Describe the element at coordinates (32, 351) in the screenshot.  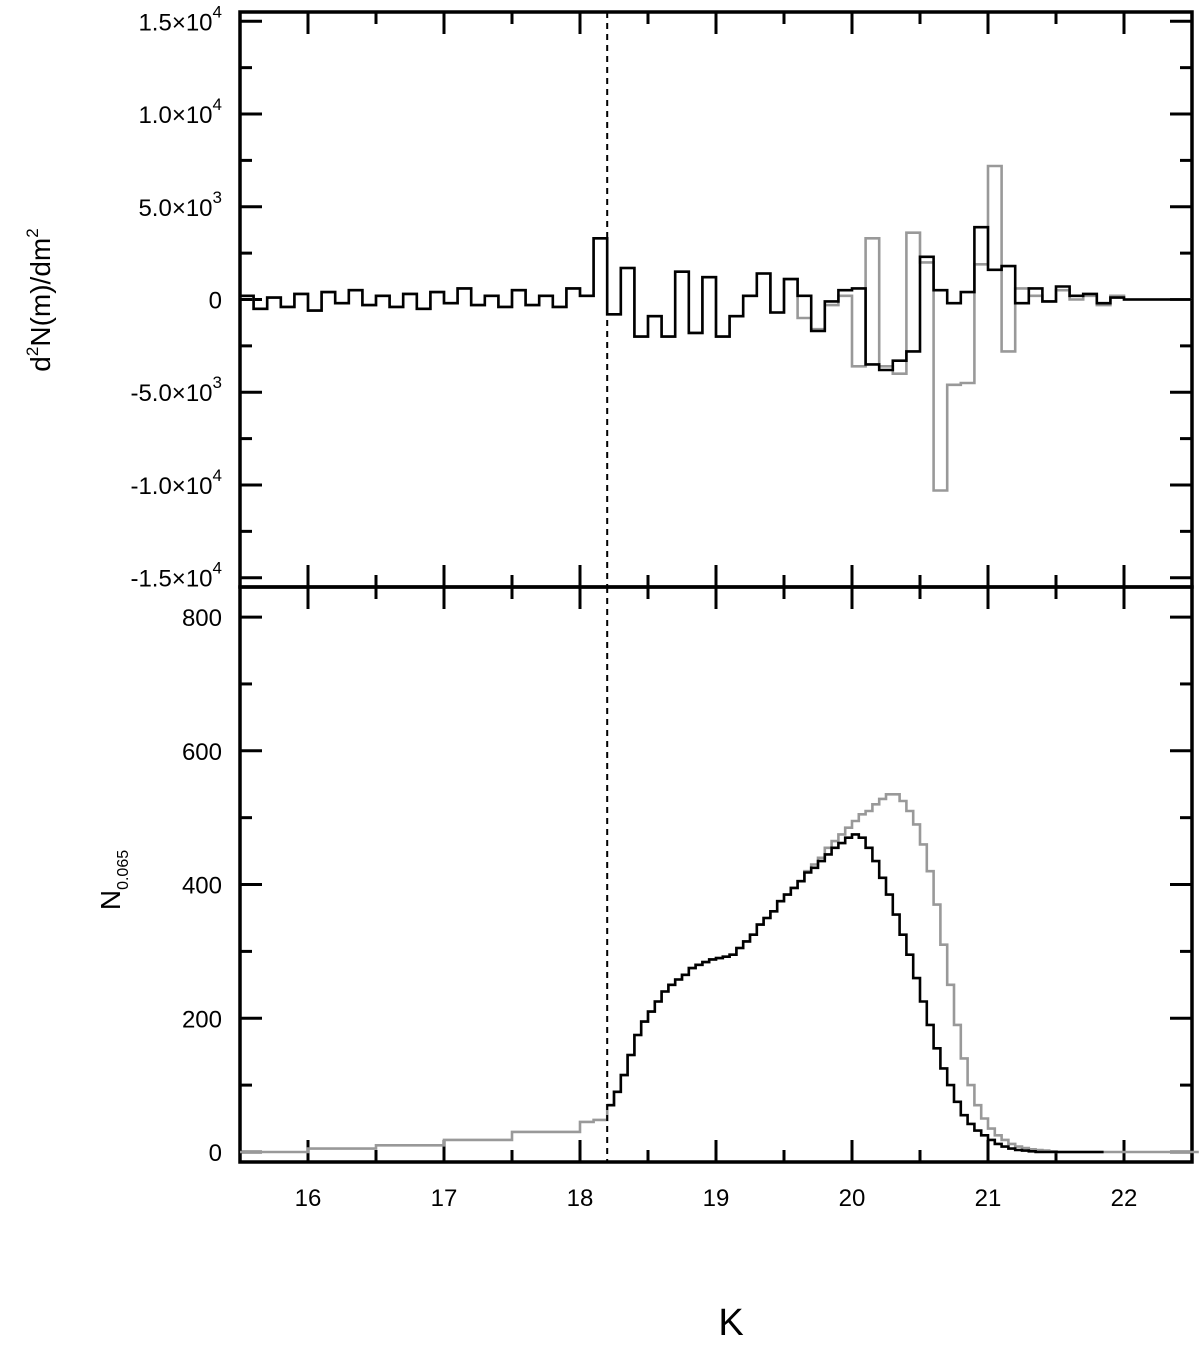
I see `top-ylabel-sup1: 2` at that location.